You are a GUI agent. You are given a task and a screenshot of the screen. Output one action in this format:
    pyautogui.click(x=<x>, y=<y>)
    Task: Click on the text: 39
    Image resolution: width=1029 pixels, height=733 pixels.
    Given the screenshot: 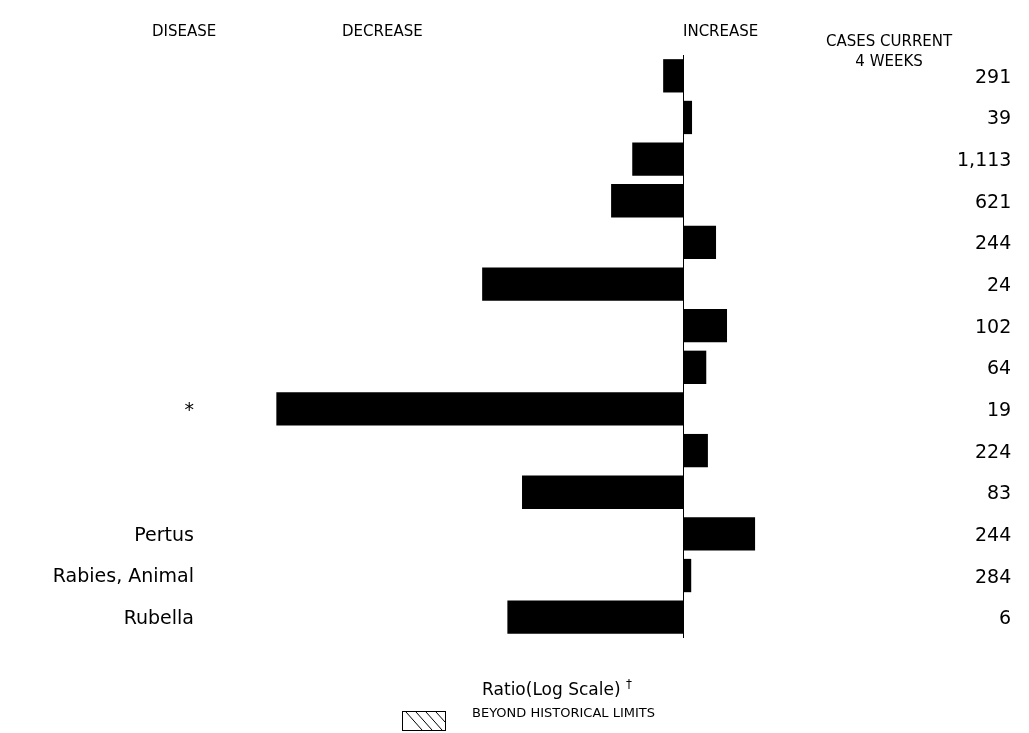 What is the action you would take?
    pyautogui.click(x=999, y=117)
    